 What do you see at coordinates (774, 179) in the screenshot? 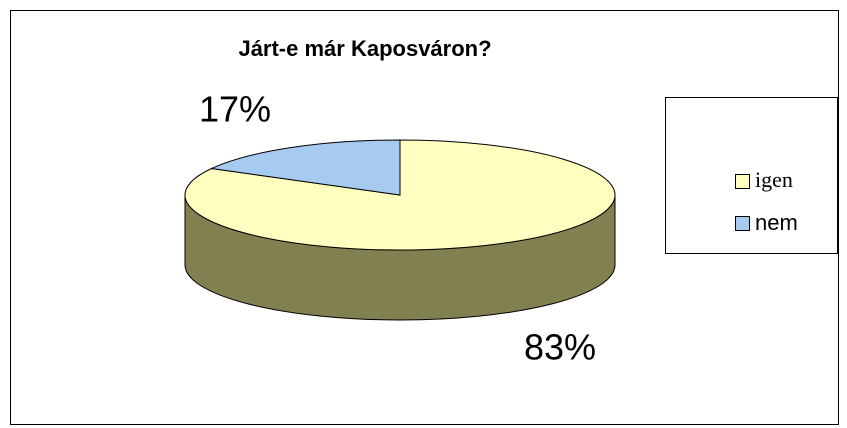
I see `legend-label: igen` at bounding box center [774, 179].